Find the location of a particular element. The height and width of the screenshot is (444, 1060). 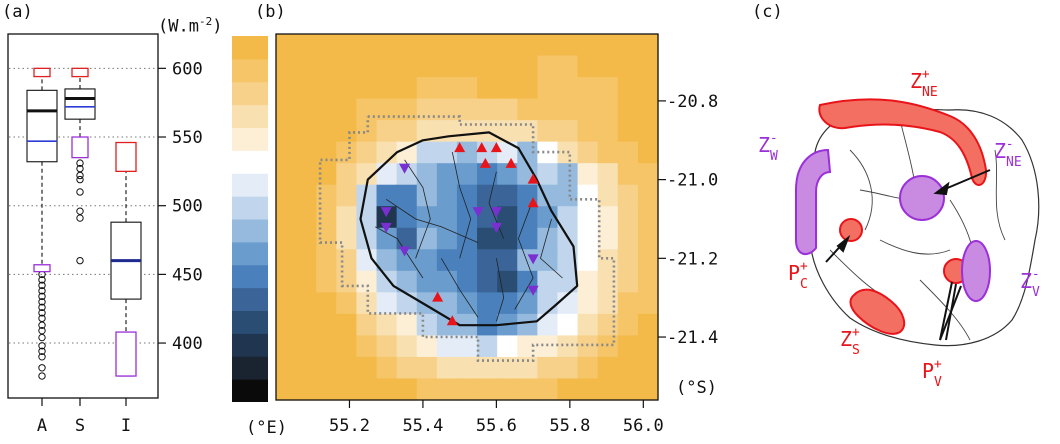

river-path is located at coordinates (399, 252).